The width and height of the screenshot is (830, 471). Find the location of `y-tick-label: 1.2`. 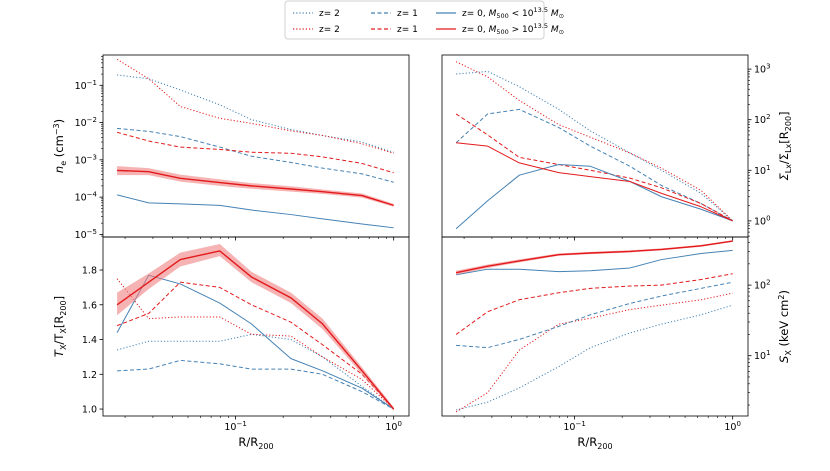

y-tick-label: 1.2 is located at coordinates (89, 375).